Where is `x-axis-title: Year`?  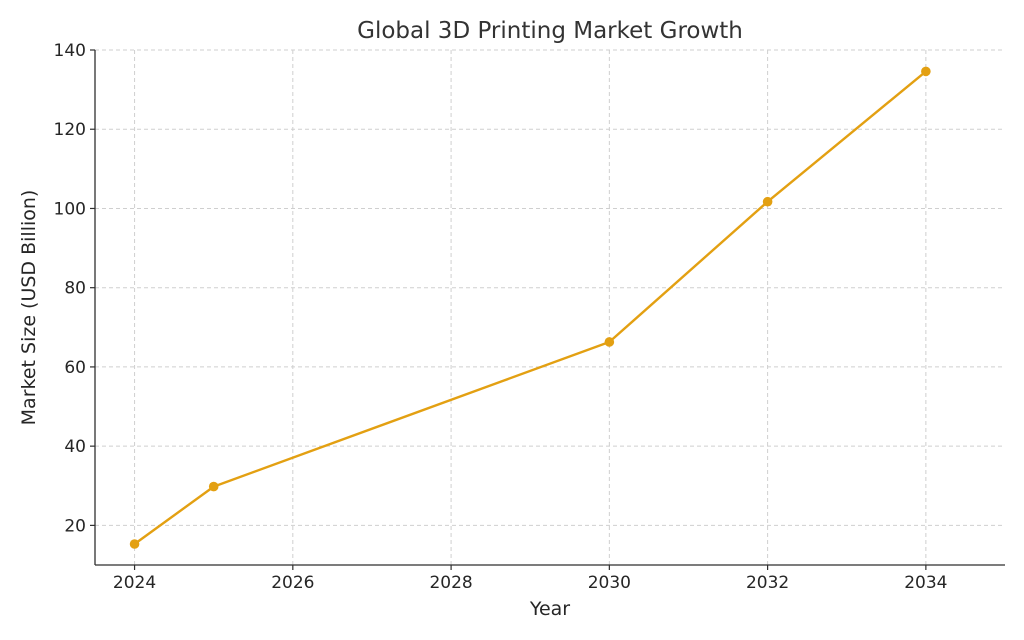
x-axis-title: Year is located at coordinates (549, 609).